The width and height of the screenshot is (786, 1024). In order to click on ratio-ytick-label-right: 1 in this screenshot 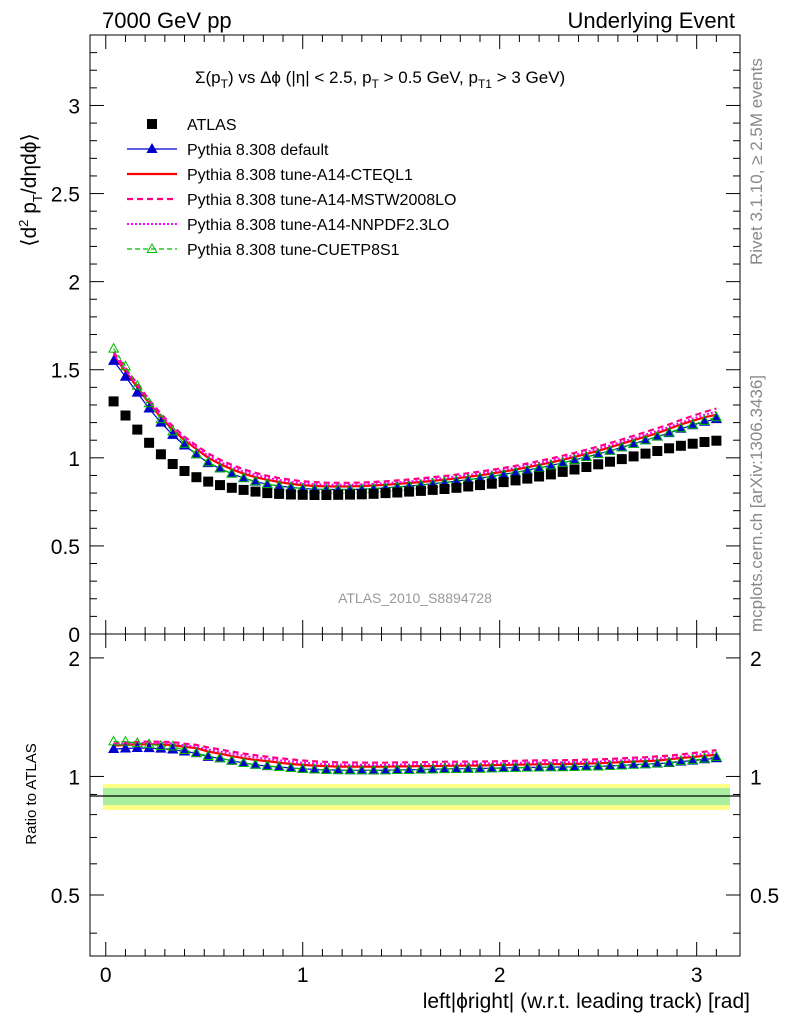, I will do `click(756, 777)`.